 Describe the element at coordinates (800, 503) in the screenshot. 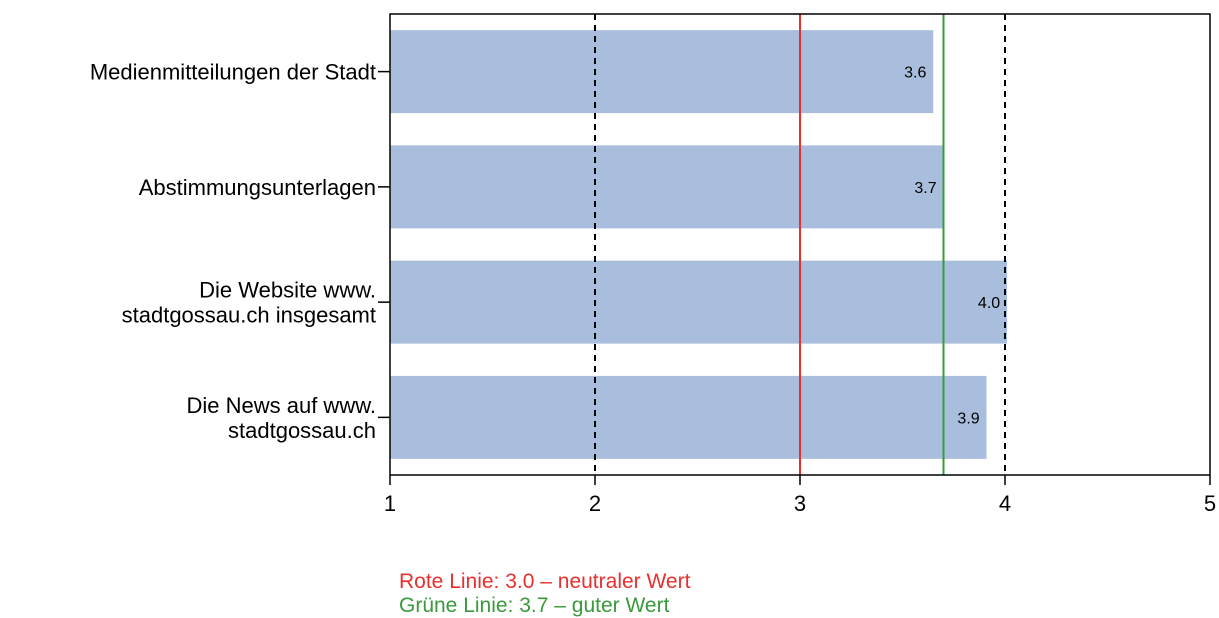

I see `x-tick-label: 3` at that location.